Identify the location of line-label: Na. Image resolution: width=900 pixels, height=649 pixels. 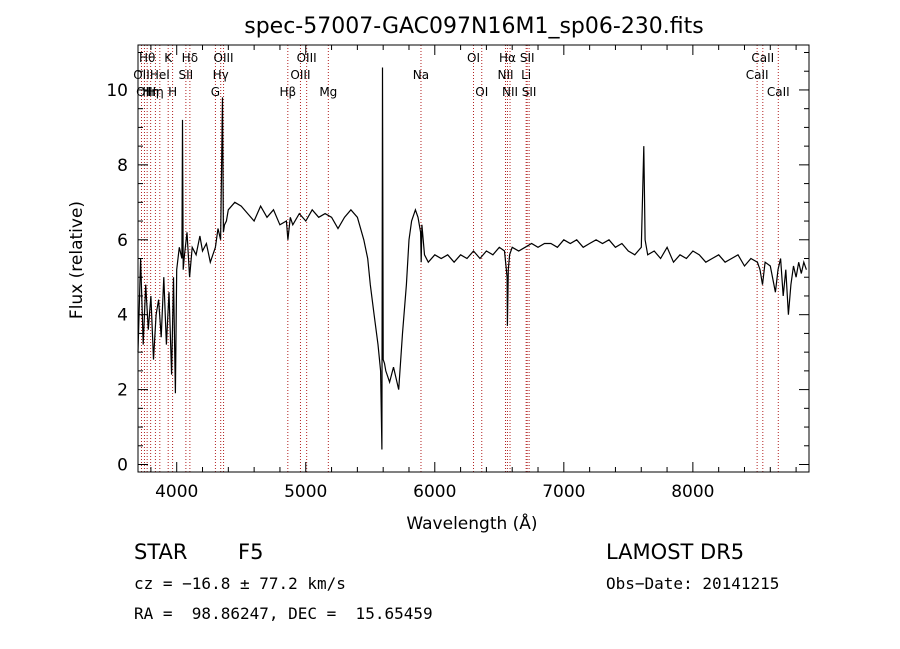
(421, 75).